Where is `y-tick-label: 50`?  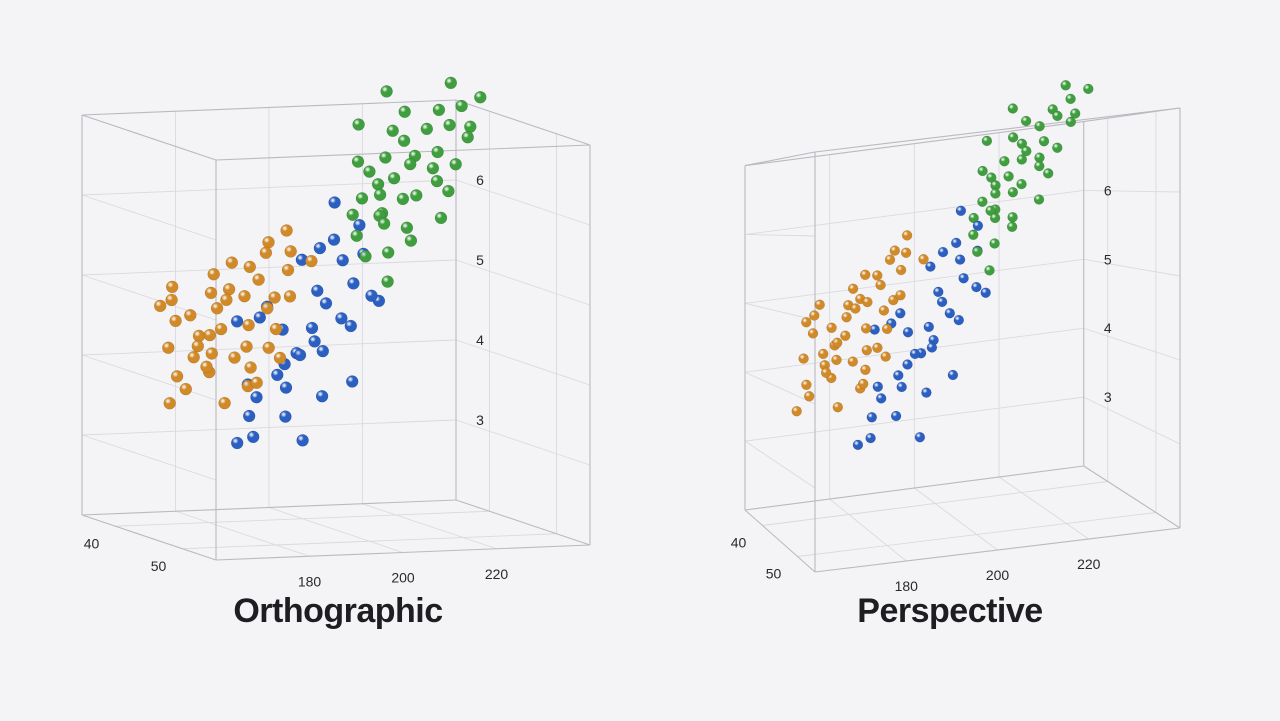 y-tick-label: 50 is located at coordinates (774, 574).